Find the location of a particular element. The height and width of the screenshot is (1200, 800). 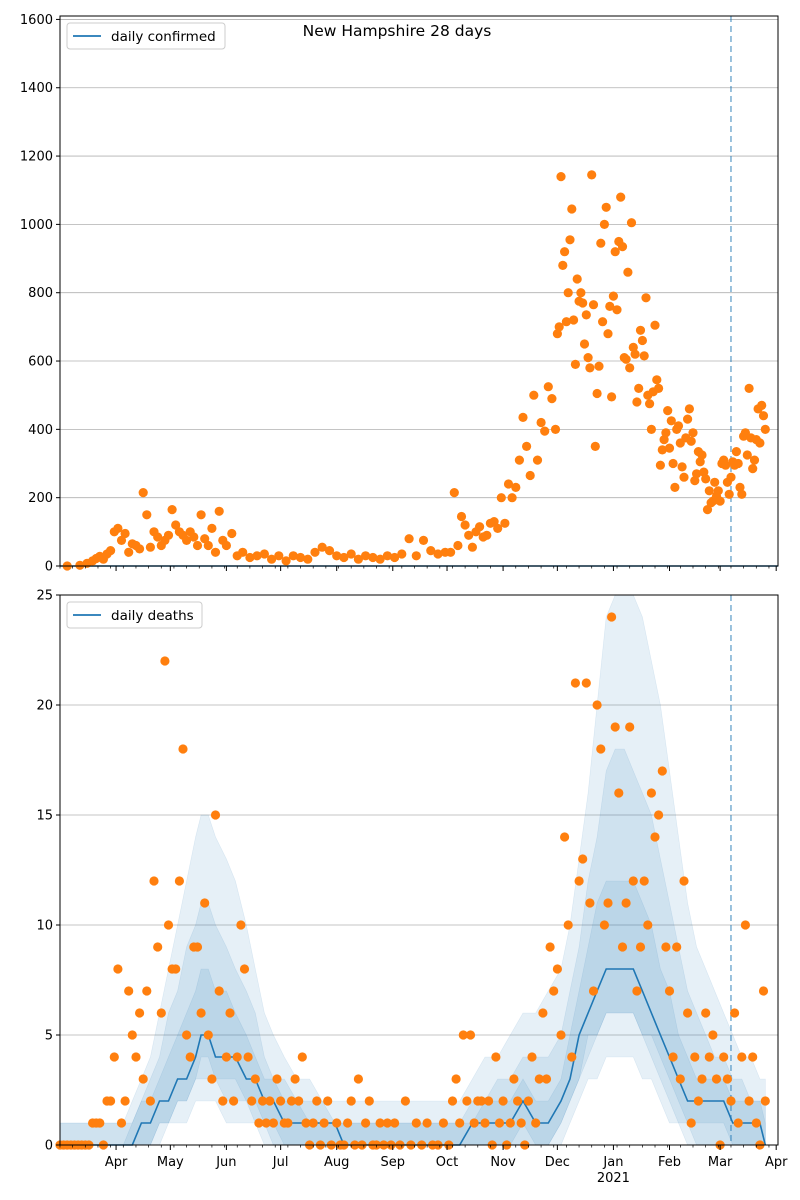

legend-label: daily confirmed is located at coordinates (163, 37).